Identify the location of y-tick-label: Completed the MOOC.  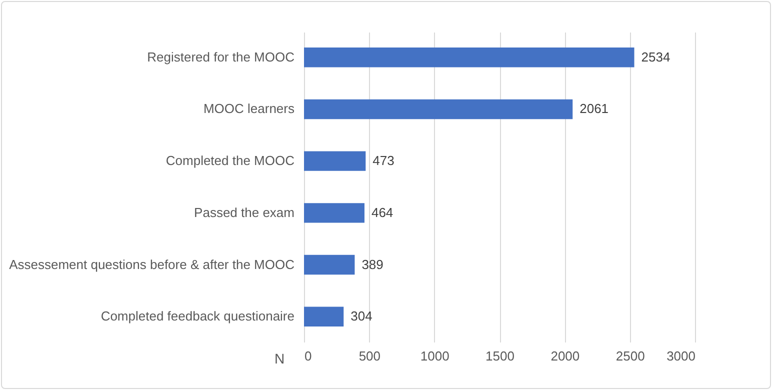
(230, 160).